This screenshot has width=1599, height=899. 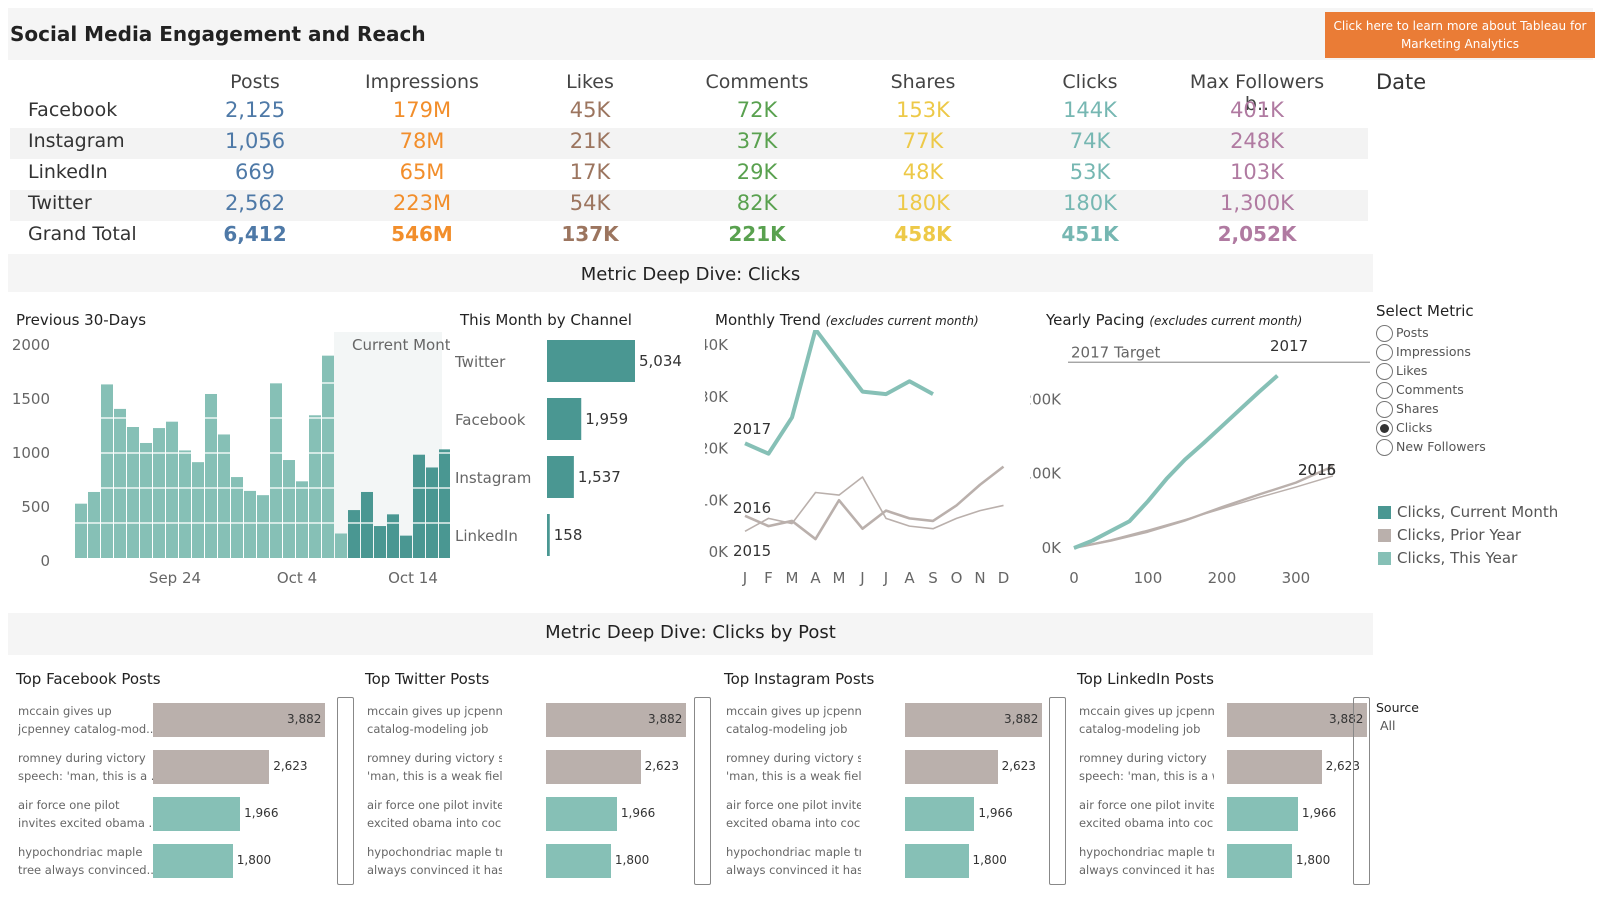 What do you see at coordinates (979, 578) in the screenshot?
I see `x-tick-label: N` at bounding box center [979, 578].